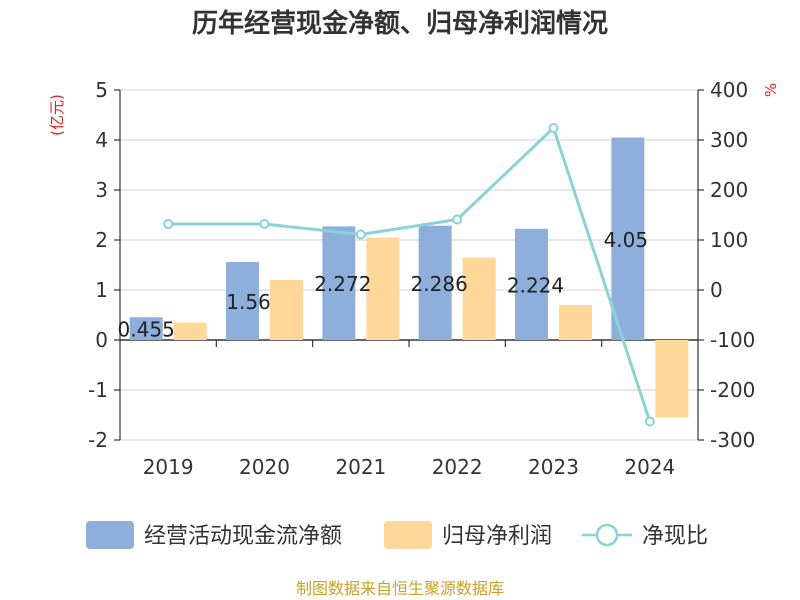 The image size is (800, 600). What do you see at coordinates (110, 535) in the screenshot?
I see `legend-swatch-cashflow` at bounding box center [110, 535].